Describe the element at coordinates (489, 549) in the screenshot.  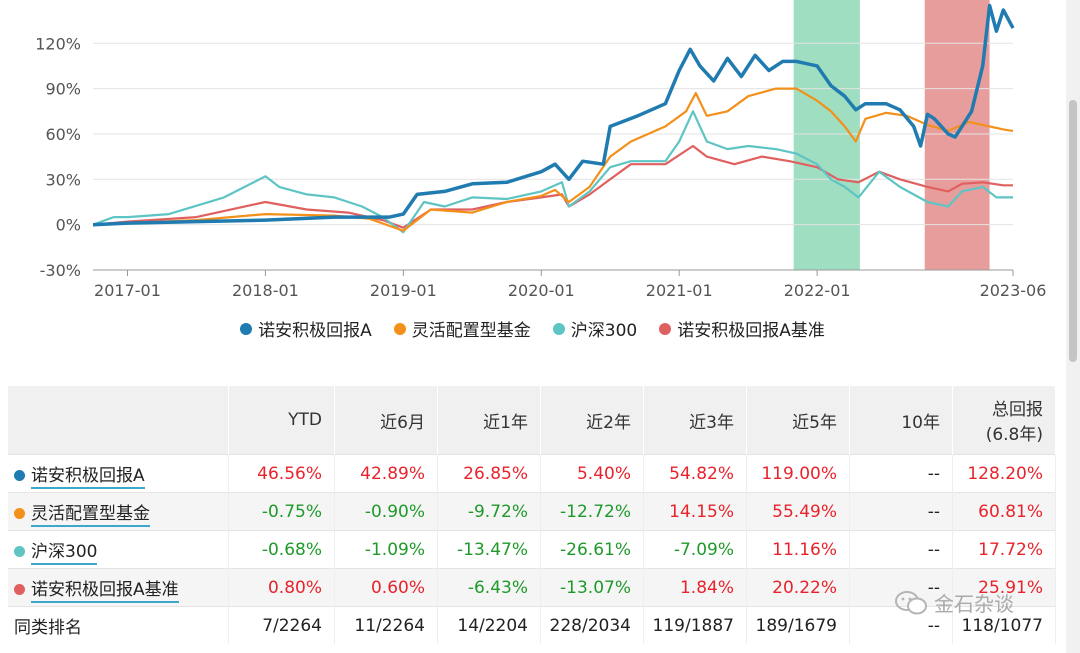
I see `value-cell: -13.47%` at that location.